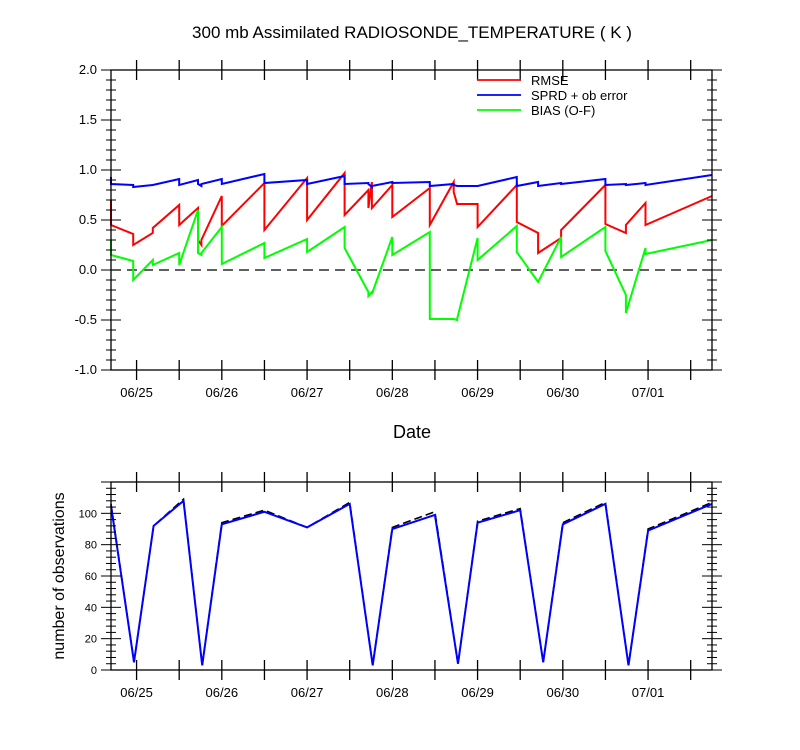 This screenshot has height=750, width=800. Describe the element at coordinates (563, 110) in the screenshot. I see `legend-label: BIAS (O-F)` at that location.